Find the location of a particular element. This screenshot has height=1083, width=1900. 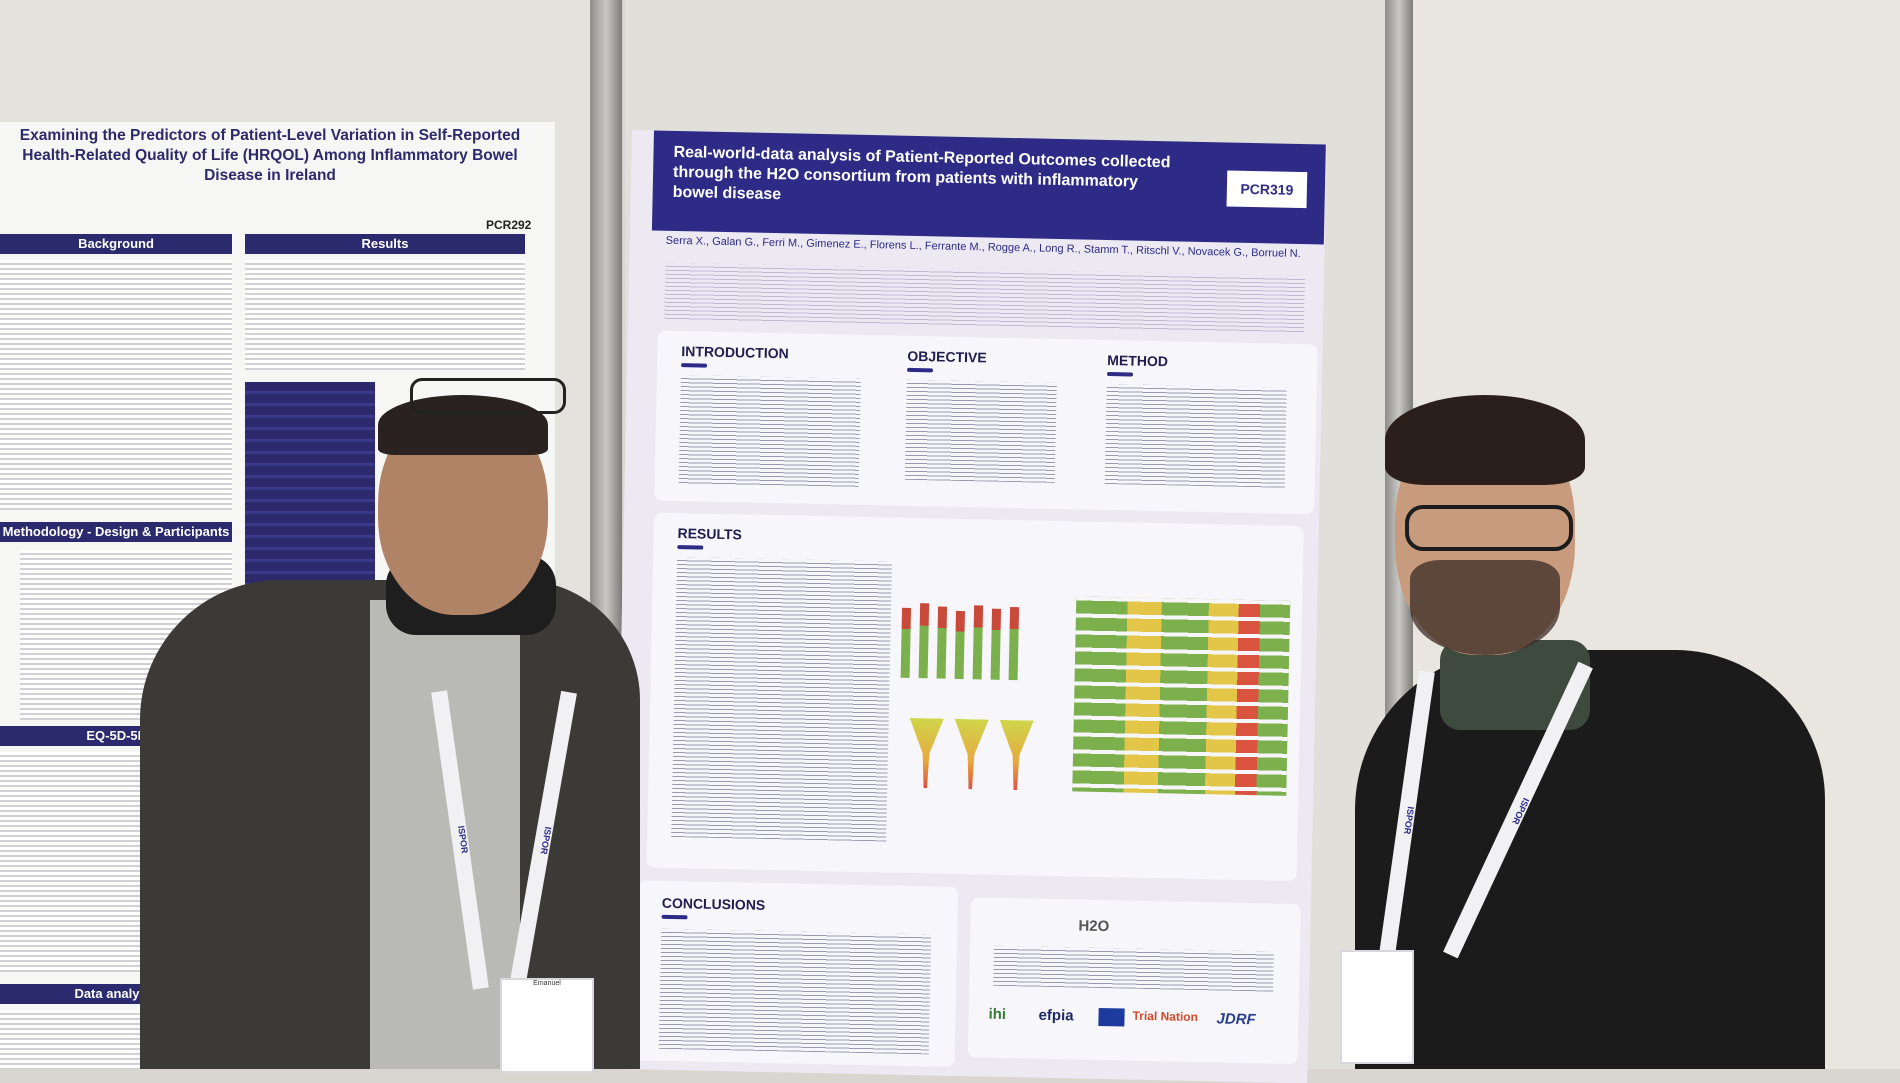

trial-nation-logo: Trial Nation is located at coordinates (1165, 1016).